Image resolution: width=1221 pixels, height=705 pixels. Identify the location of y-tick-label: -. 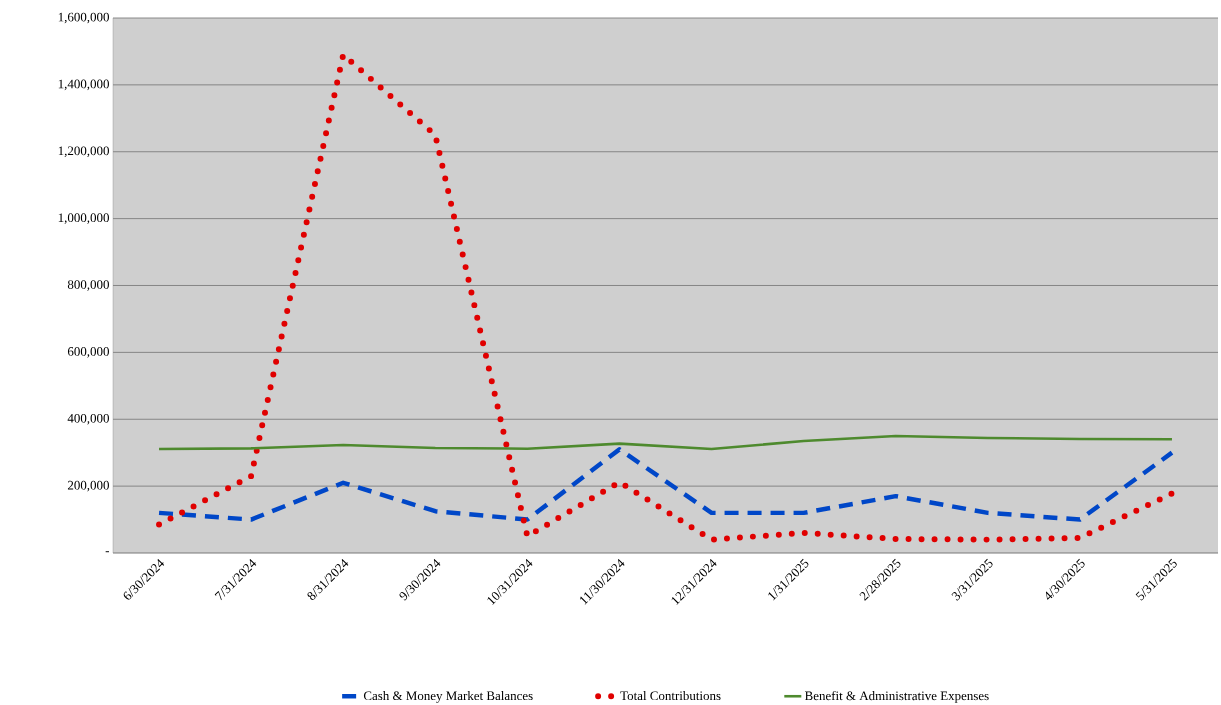
(107, 552).